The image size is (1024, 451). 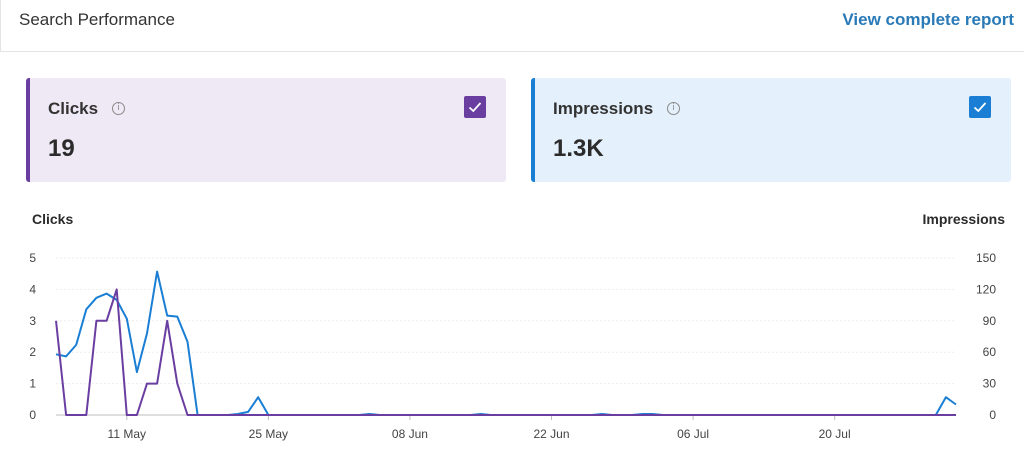 I want to click on x-tick-label: 20 Jul, so click(x=835, y=434).